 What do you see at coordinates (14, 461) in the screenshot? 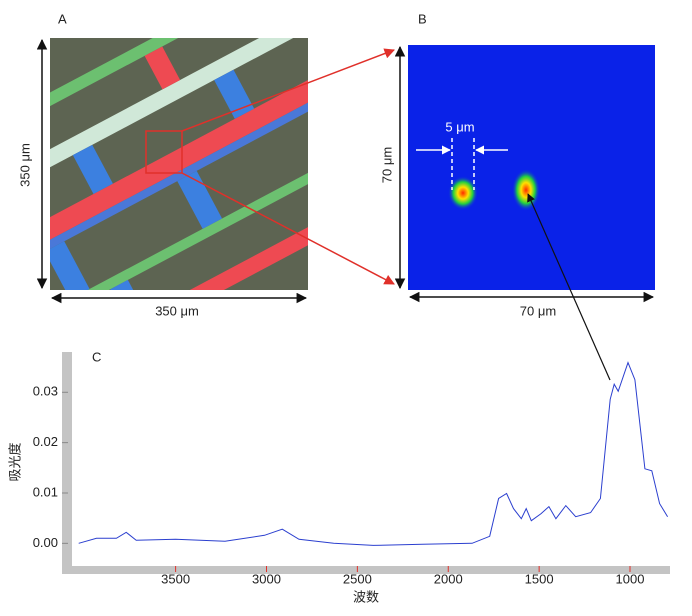
I see `y-axis-label: 吸光度` at bounding box center [14, 461].